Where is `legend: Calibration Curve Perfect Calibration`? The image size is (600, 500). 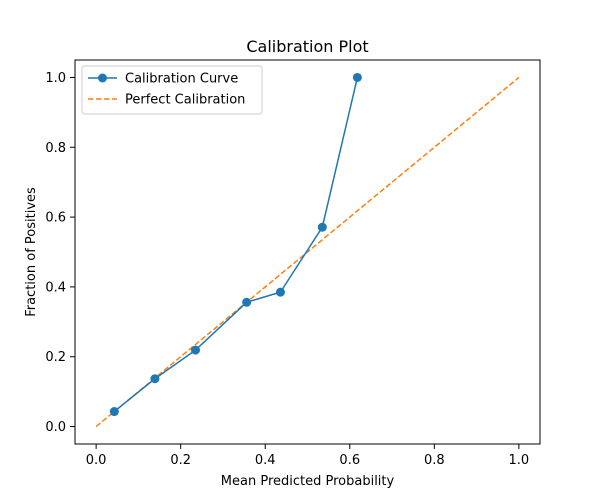
legend: Calibration Curve Perfect Calibration is located at coordinates (172, 90).